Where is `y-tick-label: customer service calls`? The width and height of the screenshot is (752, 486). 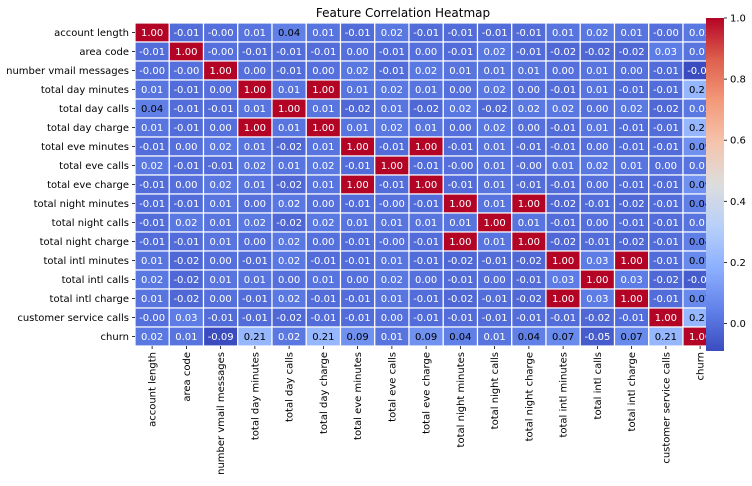 y-tick-label: customer service calls is located at coordinates (73, 318).